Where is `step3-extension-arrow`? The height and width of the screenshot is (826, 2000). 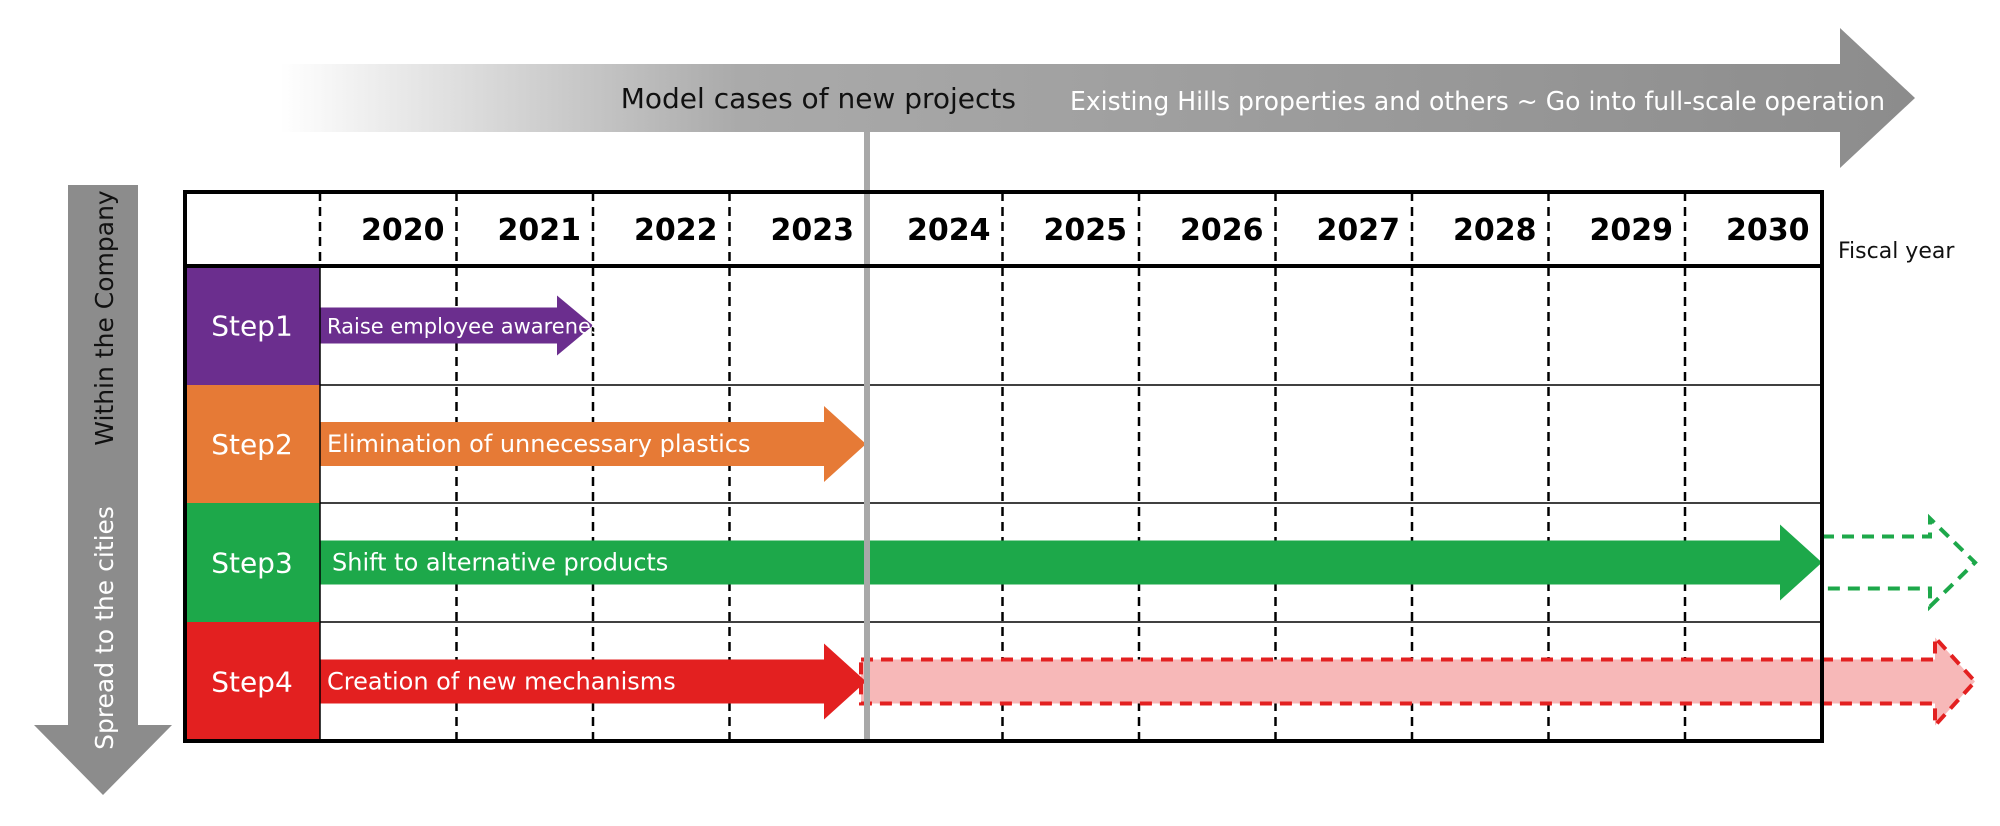 step3-extension-arrow is located at coordinates (1900, 562).